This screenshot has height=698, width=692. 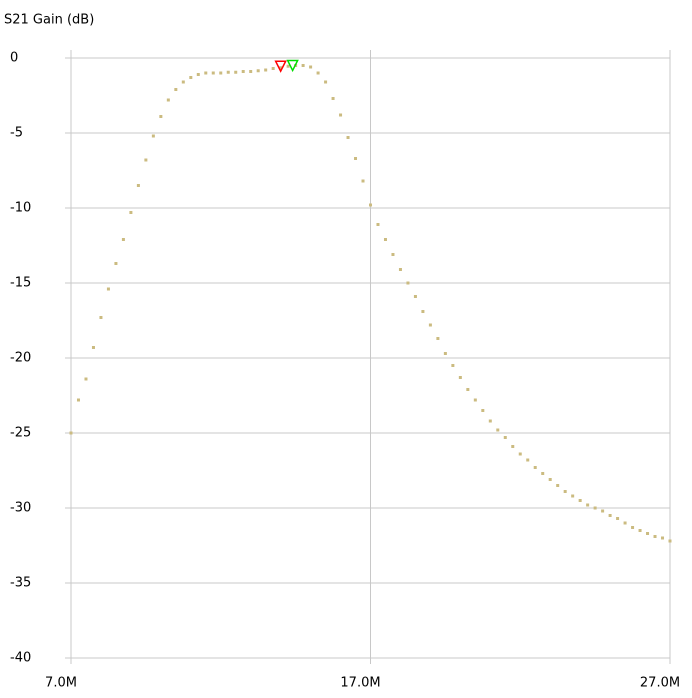 I want to click on y-tick-label: 0, so click(x=14, y=58).